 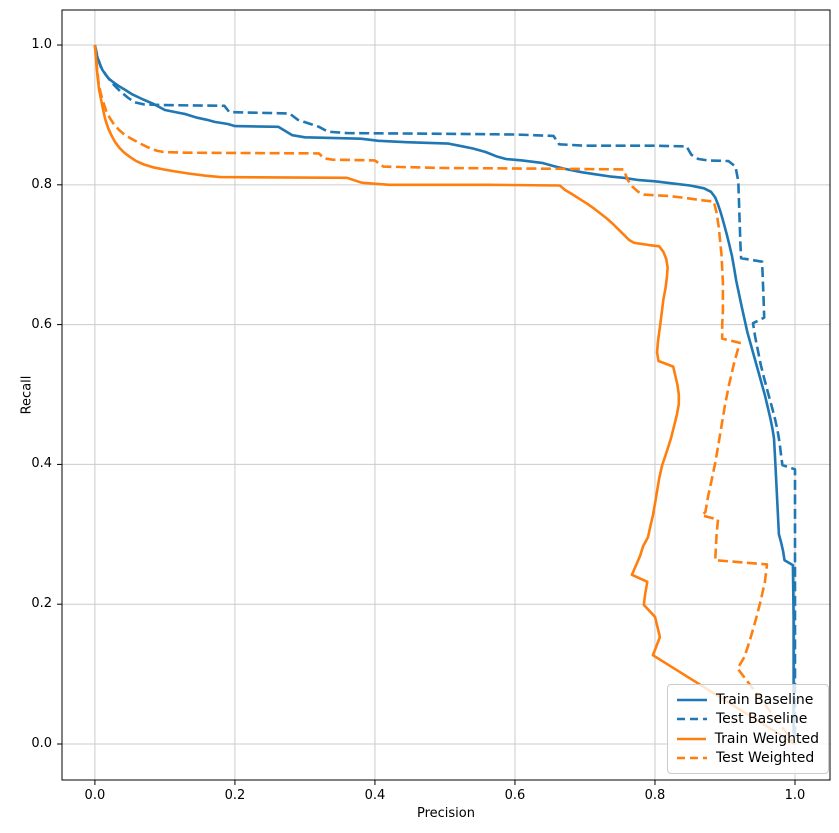 What do you see at coordinates (766, 738) in the screenshot?
I see `legend-label: Train Weighted` at bounding box center [766, 738].